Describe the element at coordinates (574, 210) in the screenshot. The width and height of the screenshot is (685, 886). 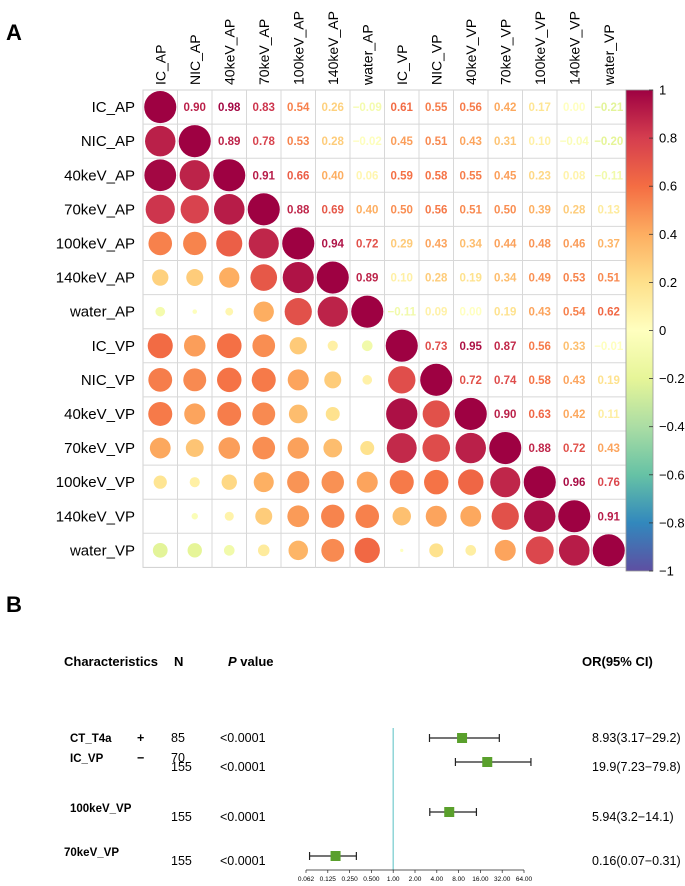
I see `correlation-value: 0.28` at that location.